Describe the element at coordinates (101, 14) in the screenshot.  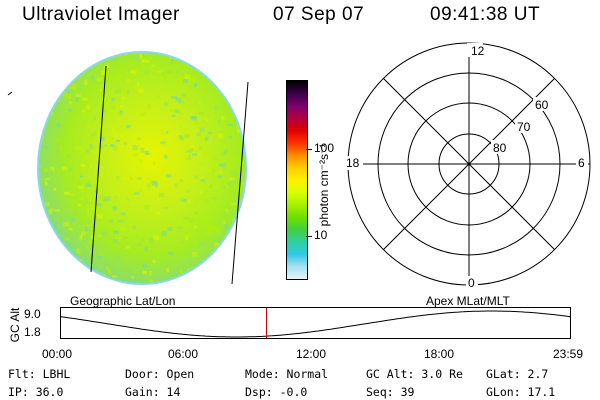
I see `instrument-title: Ultraviolet Imager` at that location.